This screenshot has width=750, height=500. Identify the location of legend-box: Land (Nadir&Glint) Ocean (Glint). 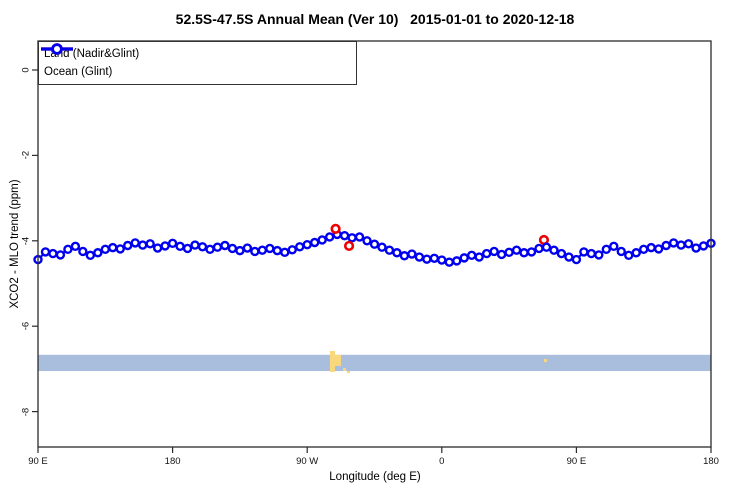
(197, 63).